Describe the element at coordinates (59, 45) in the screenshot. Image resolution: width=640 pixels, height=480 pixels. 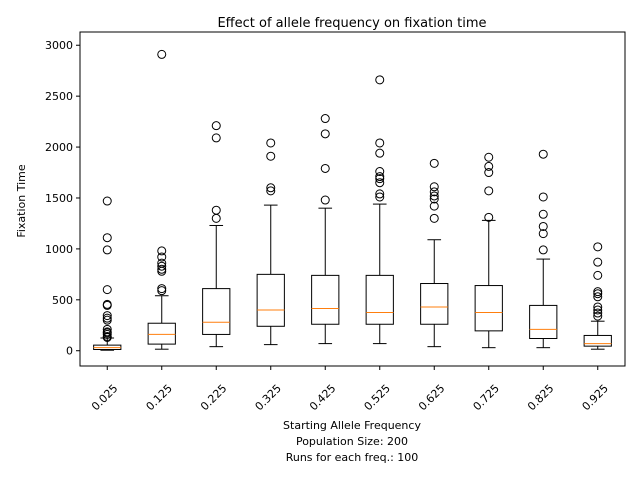
I see `y-tick-label: 3000` at that location.